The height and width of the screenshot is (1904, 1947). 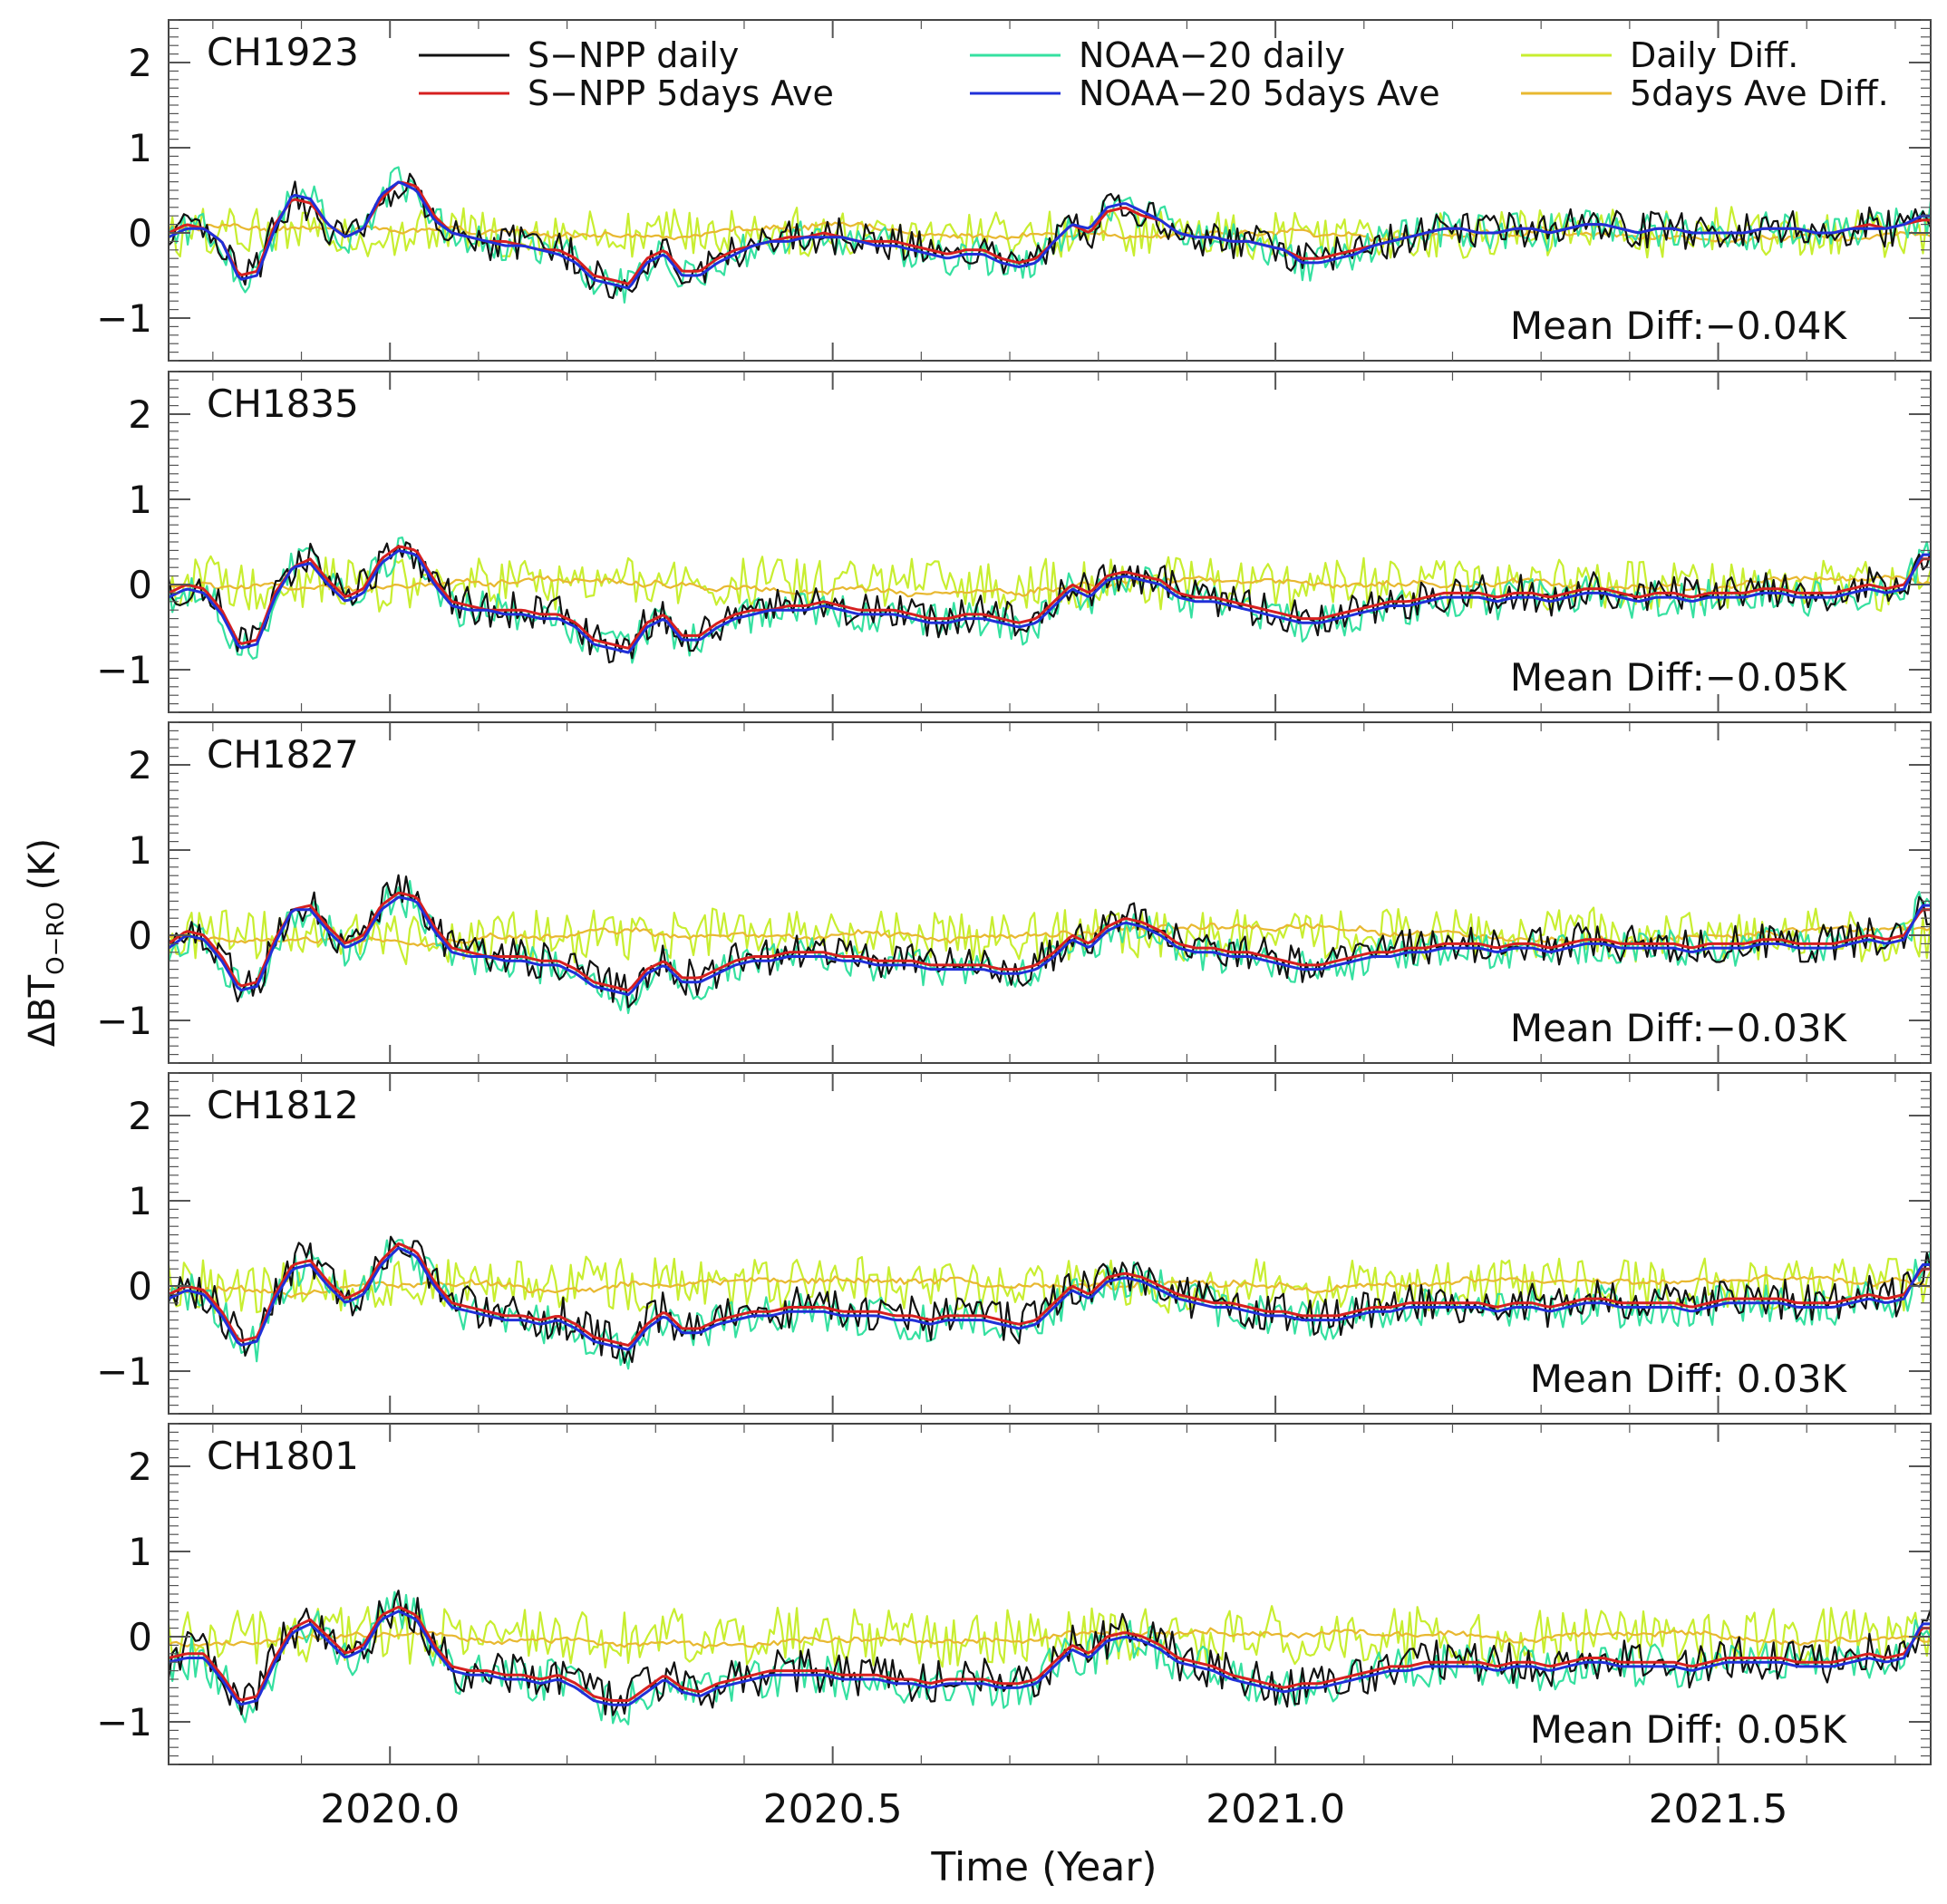 I want to click on series-snpp-daily, so click(x=1050, y=236).